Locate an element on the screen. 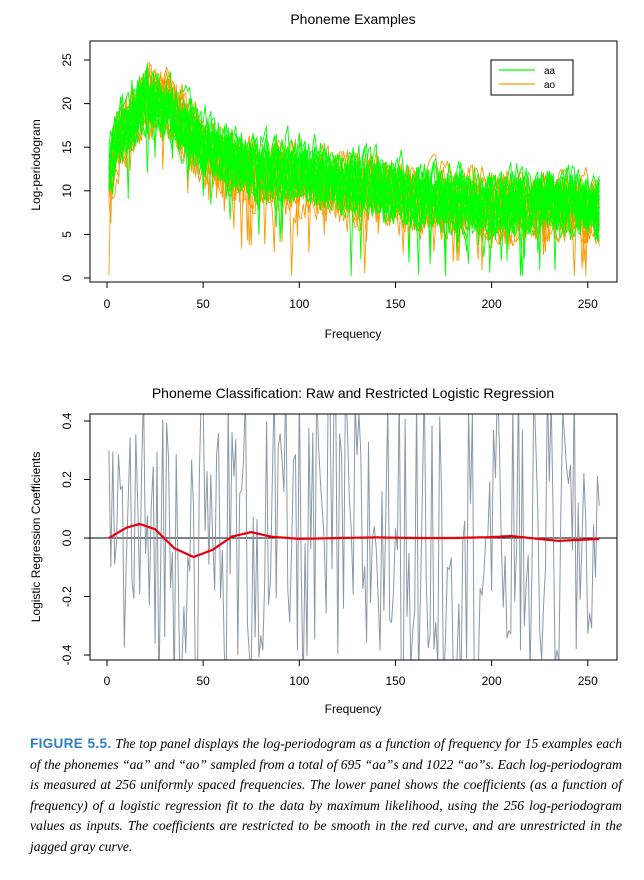  top-chart-title: Phoneme Examples is located at coordinates (352, 19).